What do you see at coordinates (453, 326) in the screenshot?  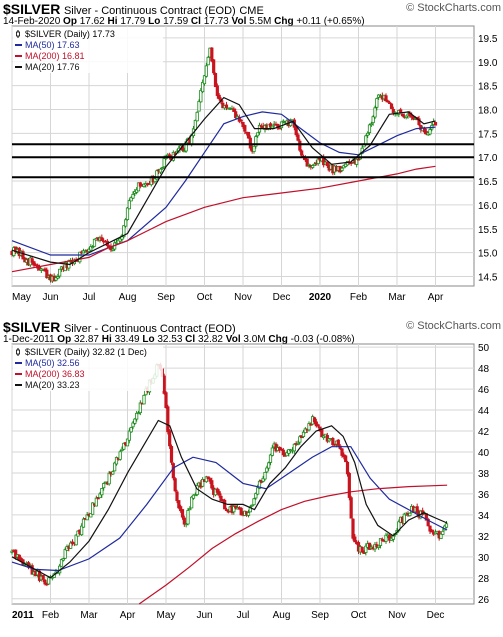 I see `stockcharts-brand: © StockCharts.com` at bounding box center [453, 326].